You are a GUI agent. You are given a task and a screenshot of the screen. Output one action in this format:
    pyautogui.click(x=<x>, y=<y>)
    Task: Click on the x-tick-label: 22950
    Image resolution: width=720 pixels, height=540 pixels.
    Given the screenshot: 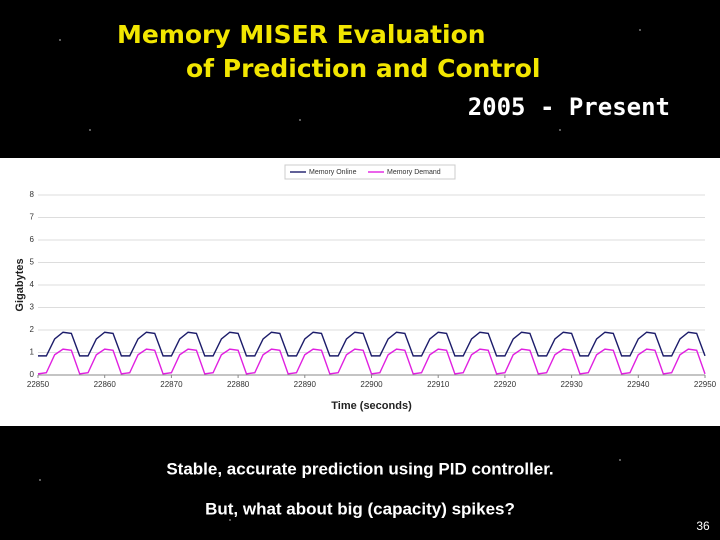 What is the action you would take?
    pyautogui.click(x=705, y=384)
    